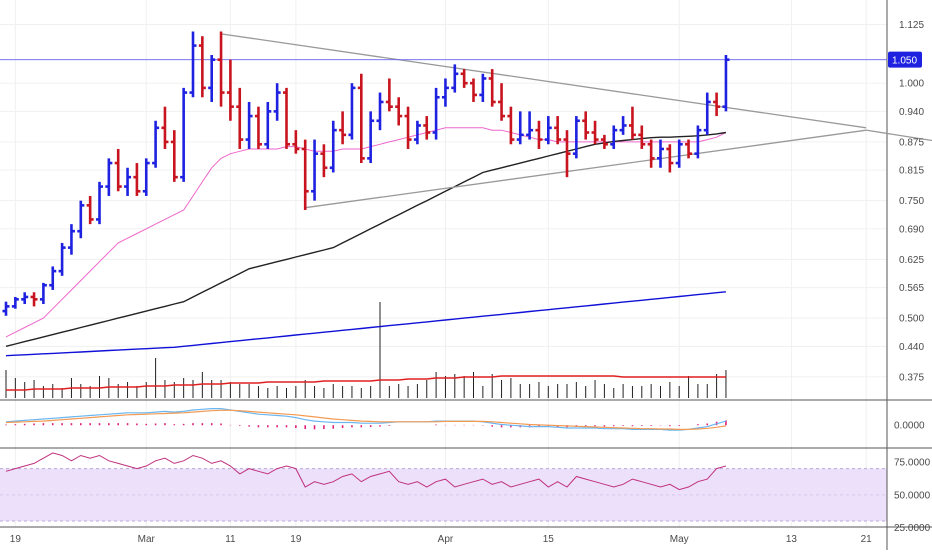 This screenshot has width=932, height=555. What do you see at coordinates (911, 288) in the screenshot?
I see `price-axis-label: 0.565` at bounding box center [911, 288].